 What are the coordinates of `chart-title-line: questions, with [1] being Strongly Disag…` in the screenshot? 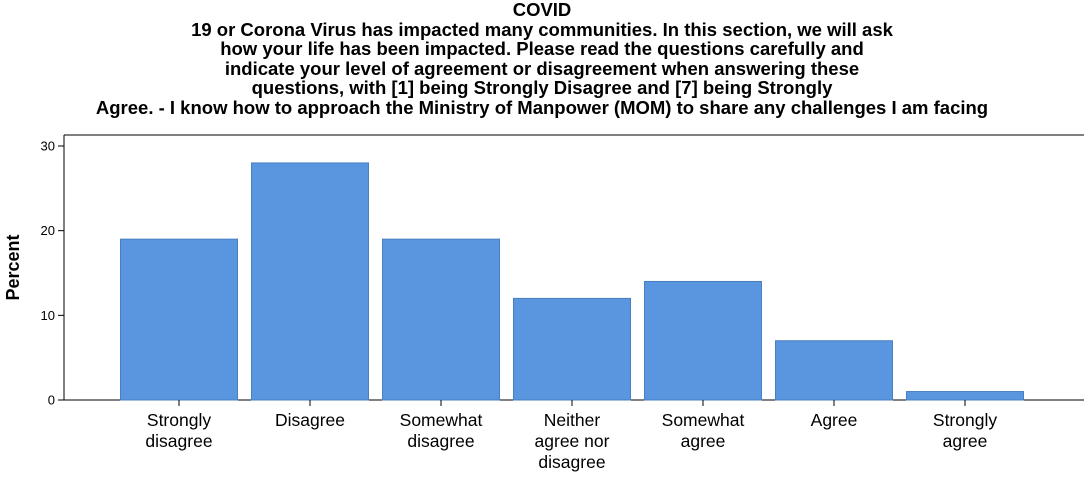 It's located at (542, 87).